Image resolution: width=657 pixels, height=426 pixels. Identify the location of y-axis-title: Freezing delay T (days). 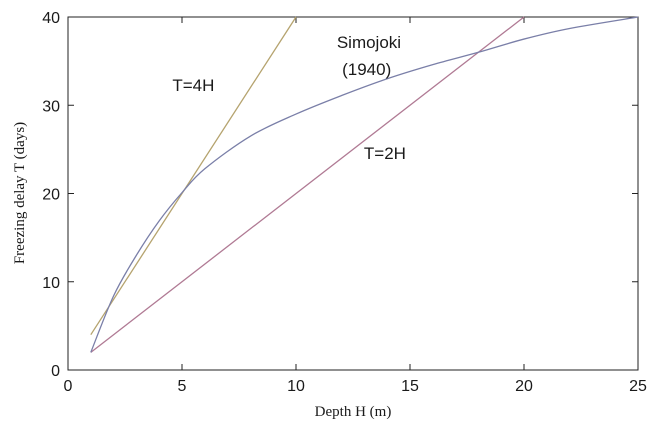
(20, 193).